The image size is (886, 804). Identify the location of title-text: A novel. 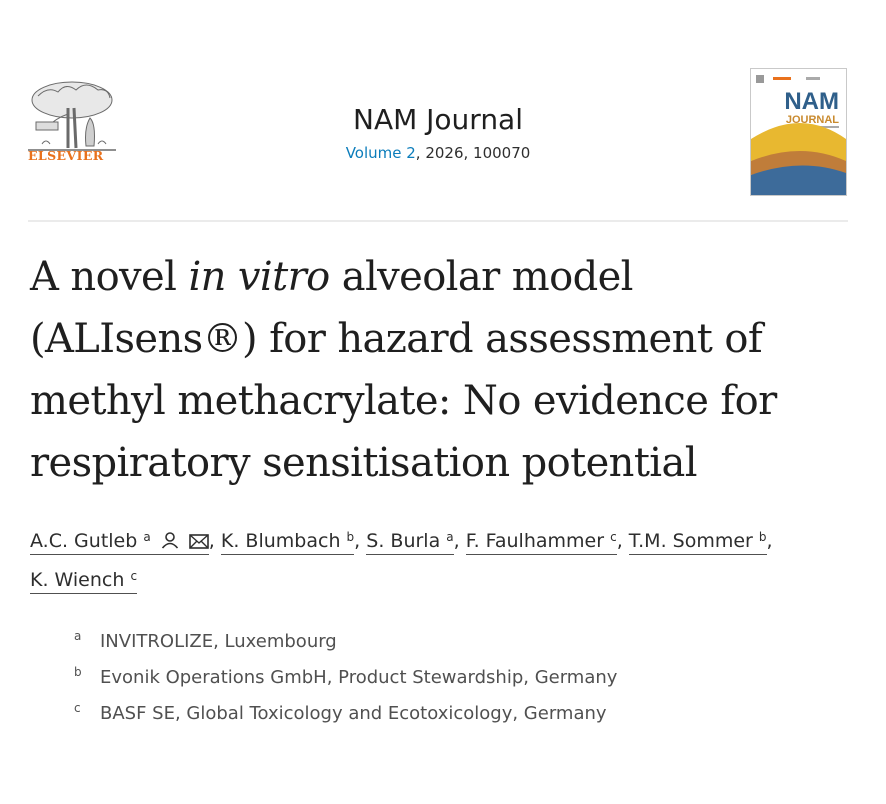
(109, 277).